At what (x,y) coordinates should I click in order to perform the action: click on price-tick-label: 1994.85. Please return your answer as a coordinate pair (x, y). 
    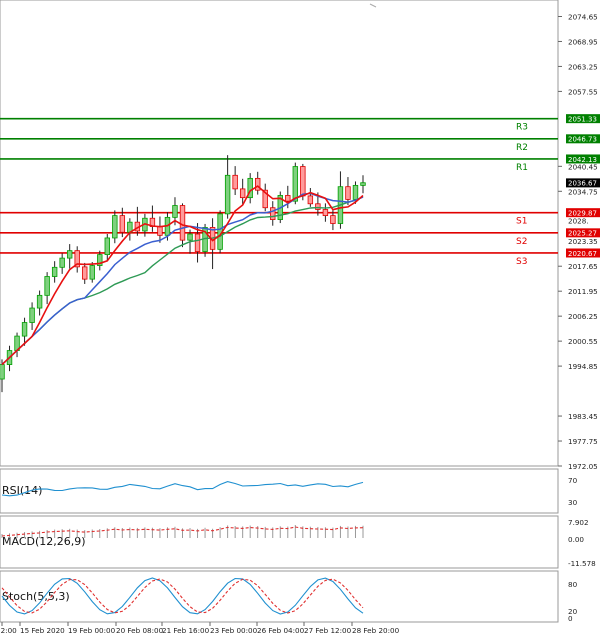
    Looking at the image, I should click on (583, 366).